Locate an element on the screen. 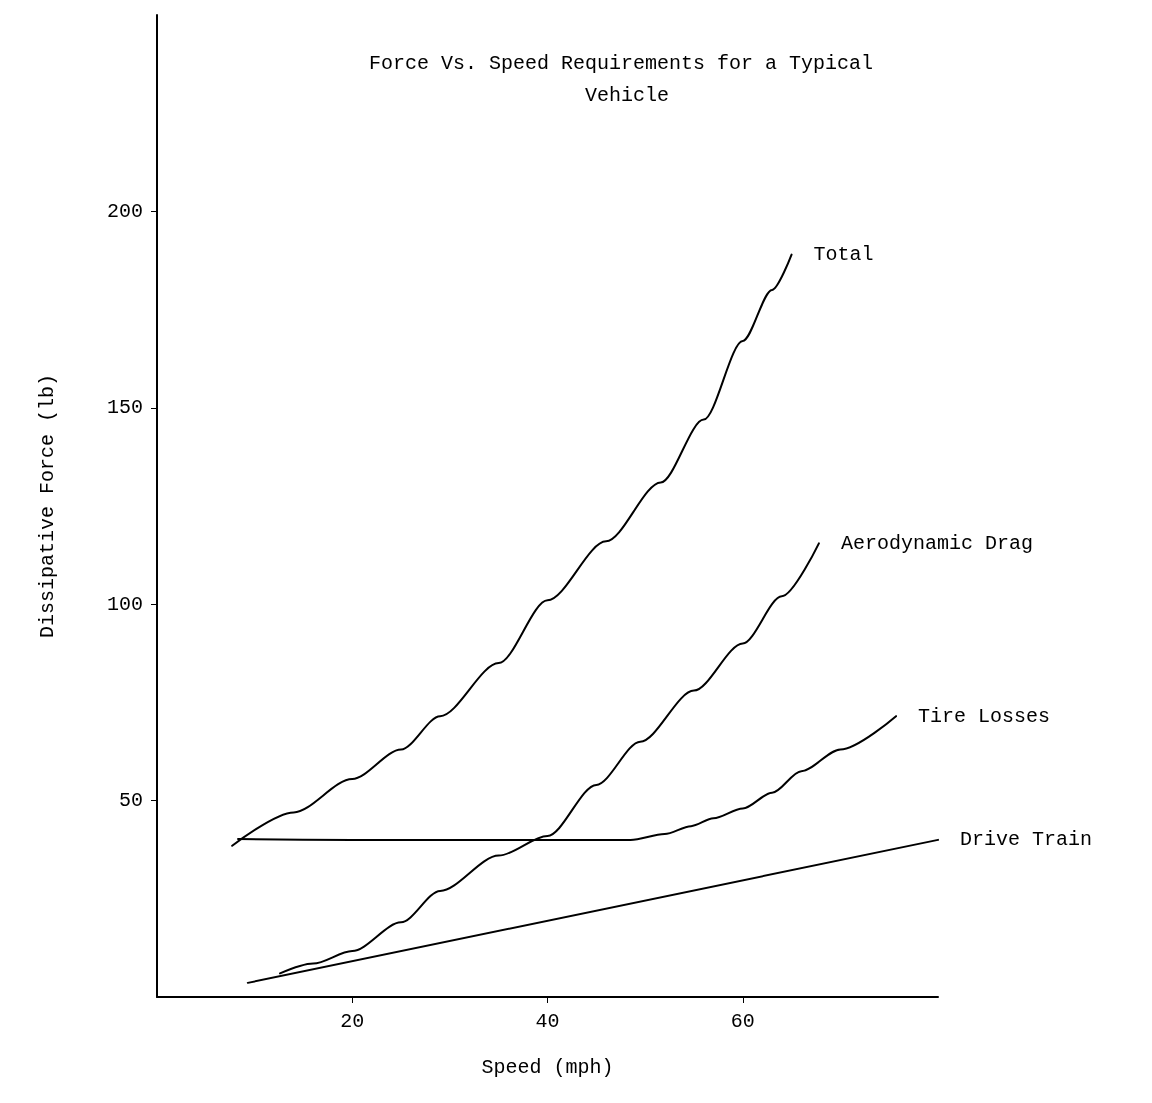 The height and width of the screenshot is (1103, 1152). series-label: Tire Losses is located at coordinates (984, 716).